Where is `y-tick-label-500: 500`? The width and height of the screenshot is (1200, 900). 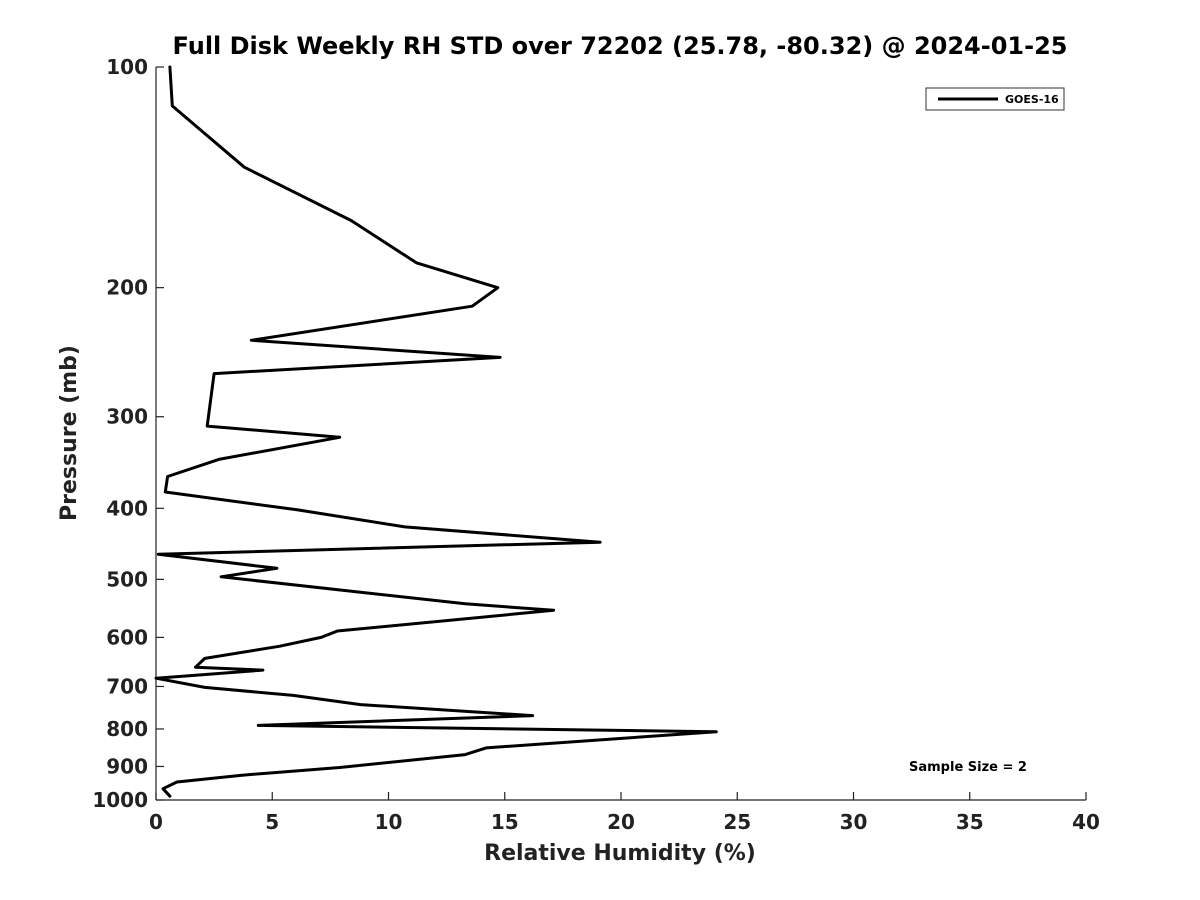 y-tick-label-500: 500 is located at coordinates (127, 579).